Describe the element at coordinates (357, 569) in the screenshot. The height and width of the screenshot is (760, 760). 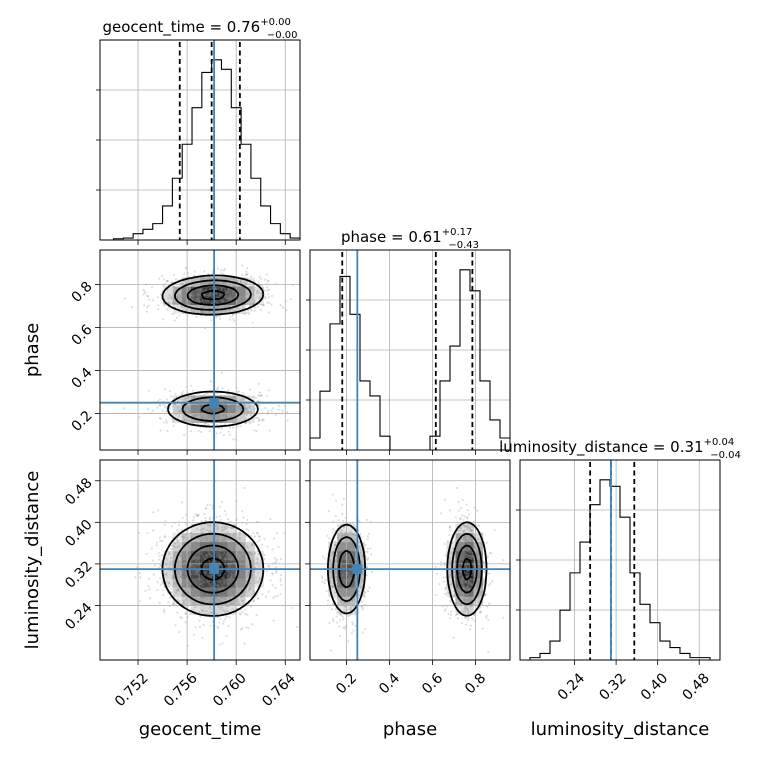
I see `truth-marker` at that location.